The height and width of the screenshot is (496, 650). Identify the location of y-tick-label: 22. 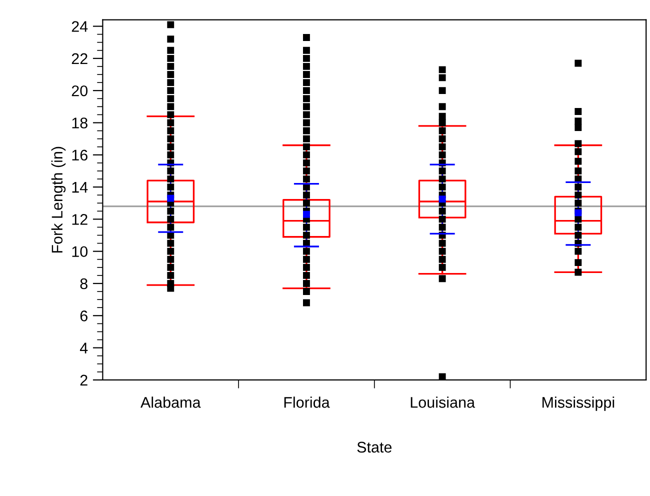
(80, 58).